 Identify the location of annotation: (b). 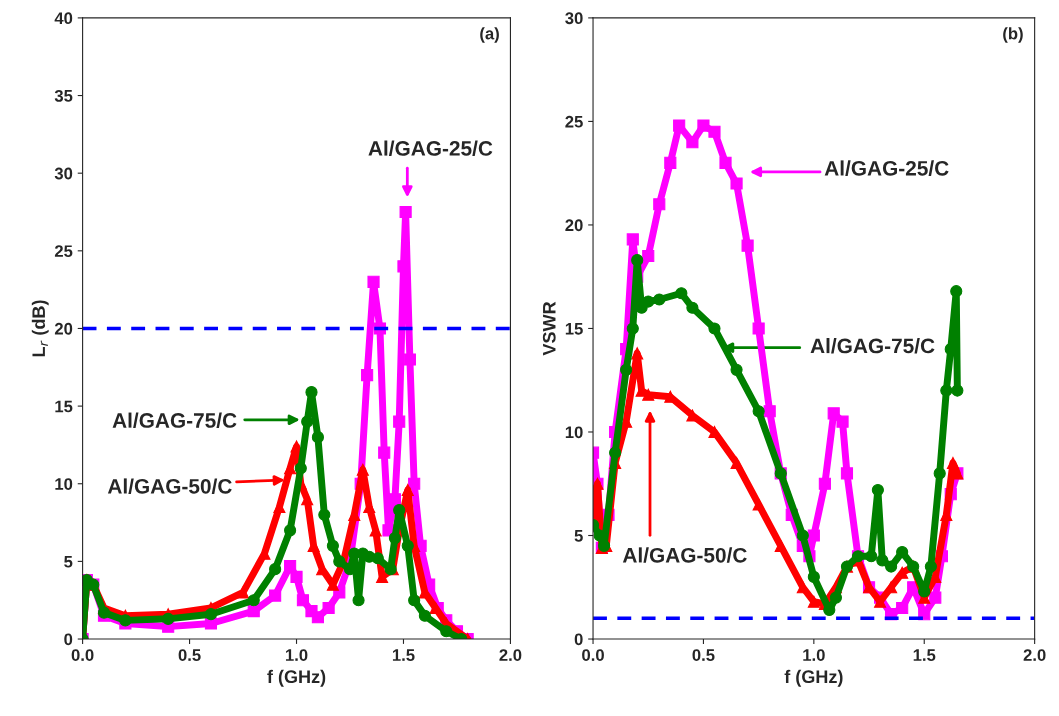
(1013, 35).